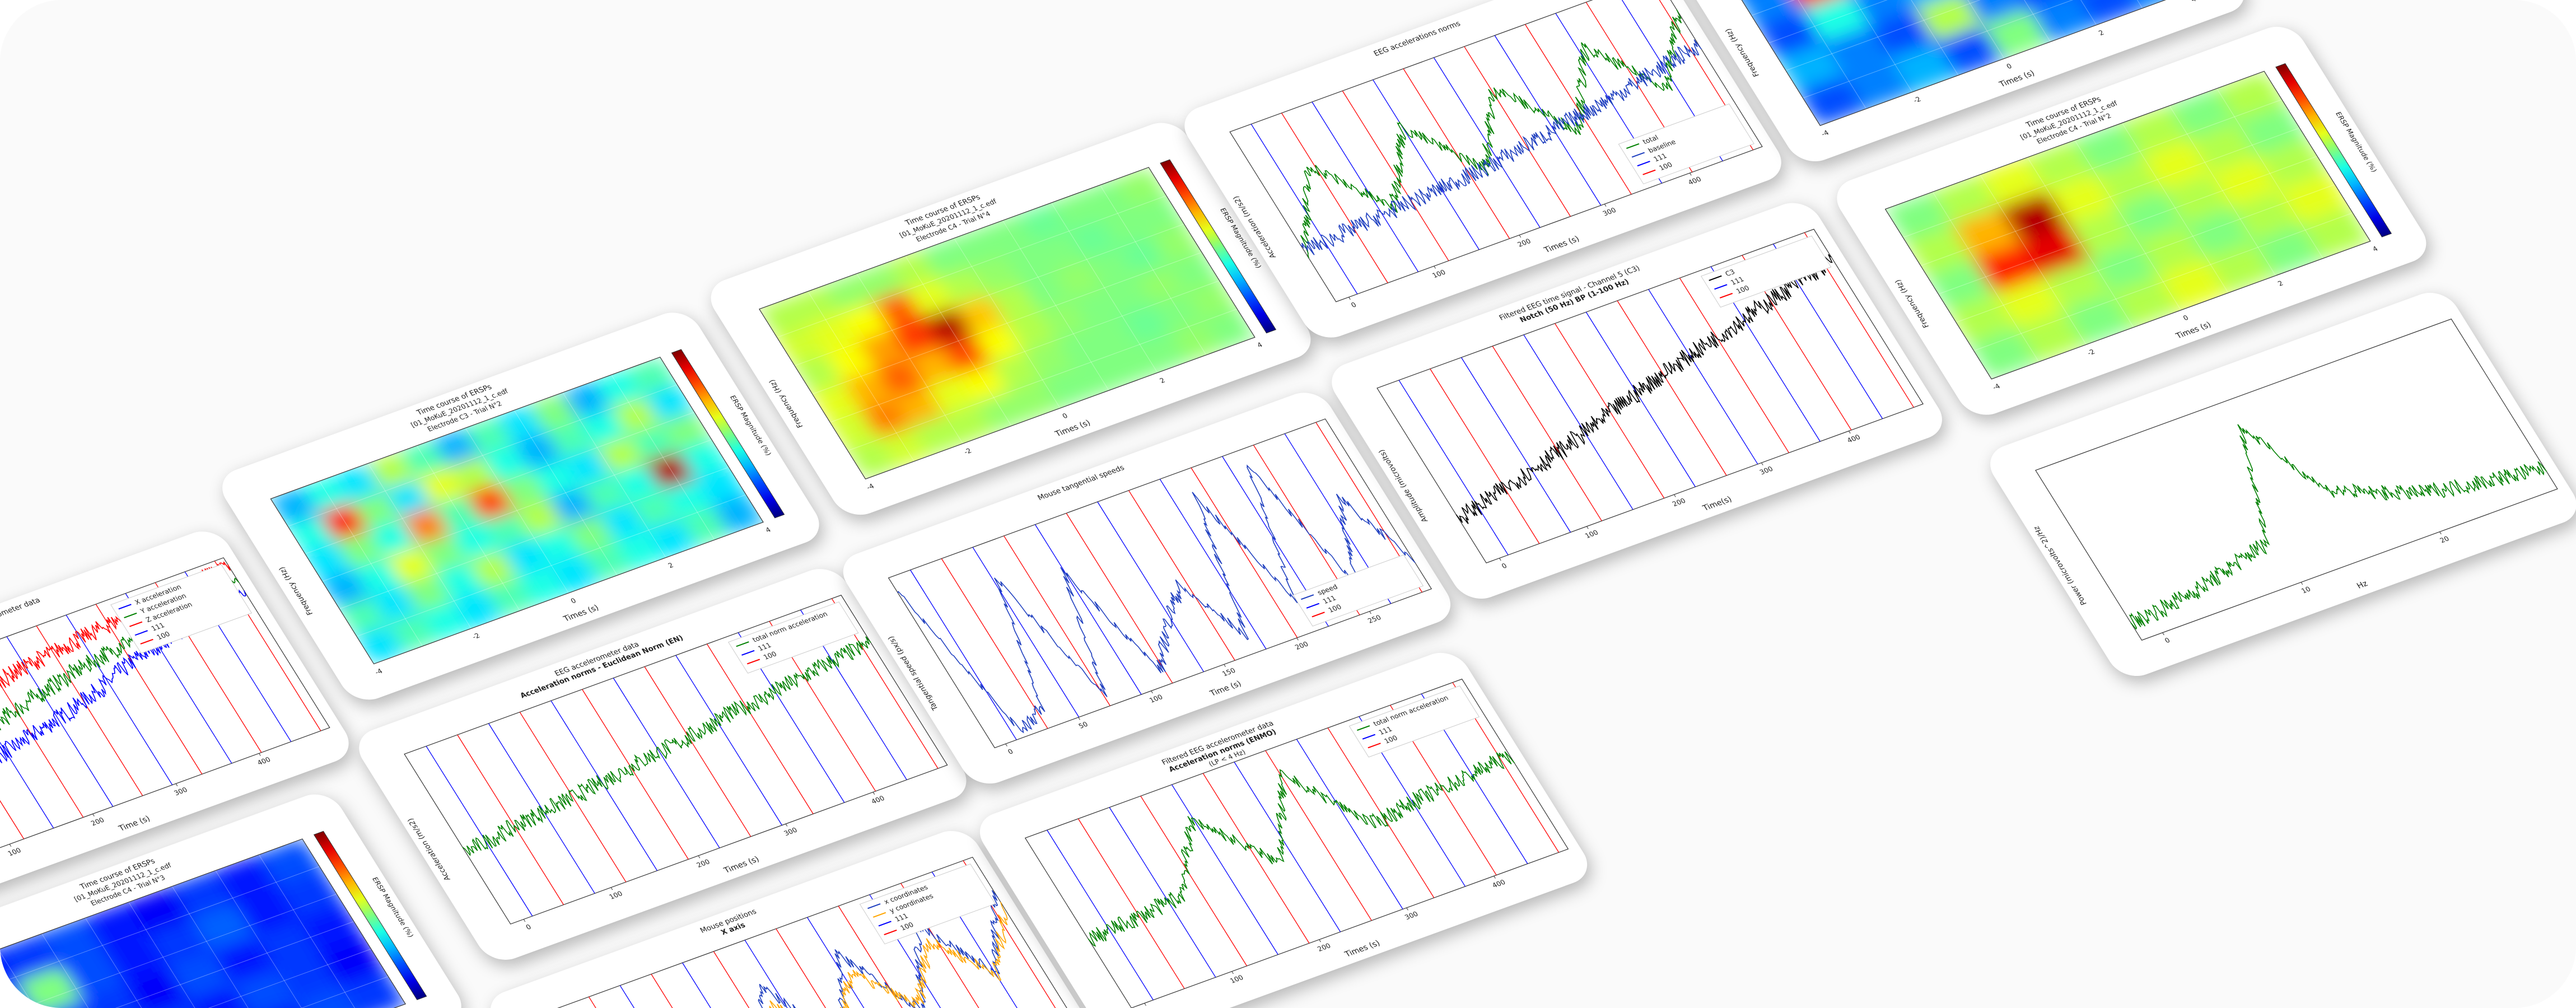 This screenshot has width=2576, height=1008. I want to click on x-axis-label: Time (s), so click(134, 824).